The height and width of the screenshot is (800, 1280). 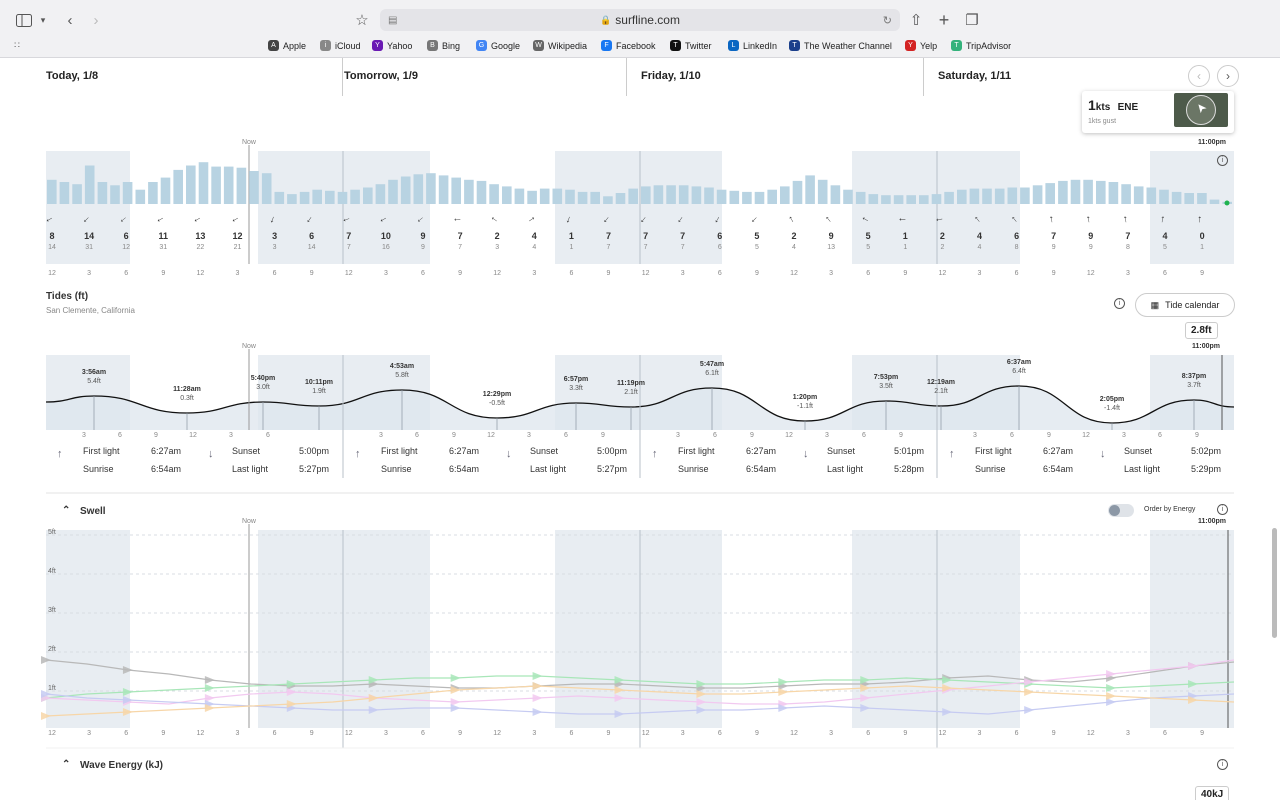 What do you see at coordinates (840, 45) in the screenshot?
I see `bookmark-the-weather-channel: T The Weather Channel` at bounding box center [840, 45].